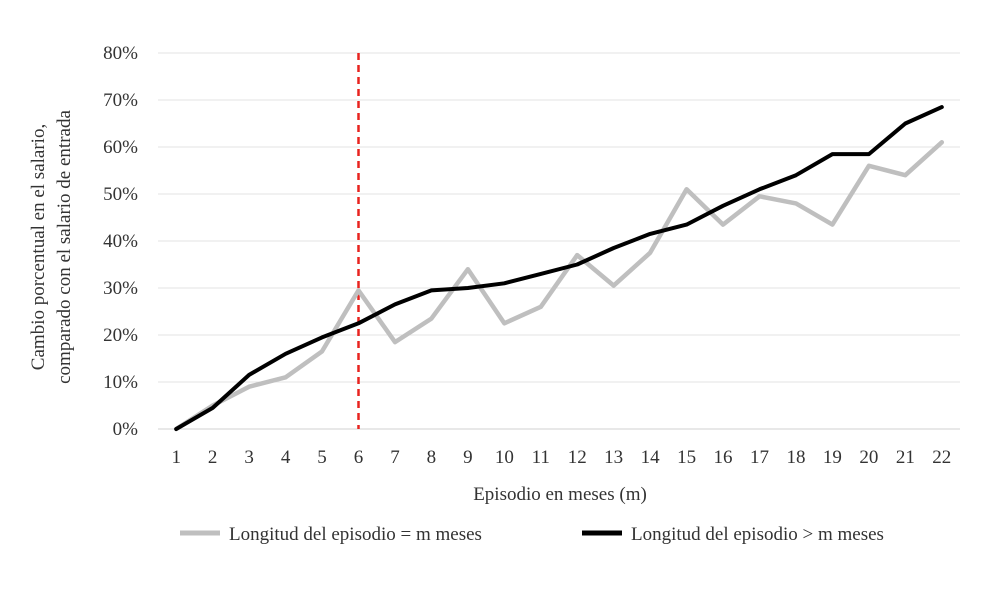  Describe the element at coordinates (757, 534) in the screenshot. I see `legend-label-2: Longitud del episodio > m meses` at that location.